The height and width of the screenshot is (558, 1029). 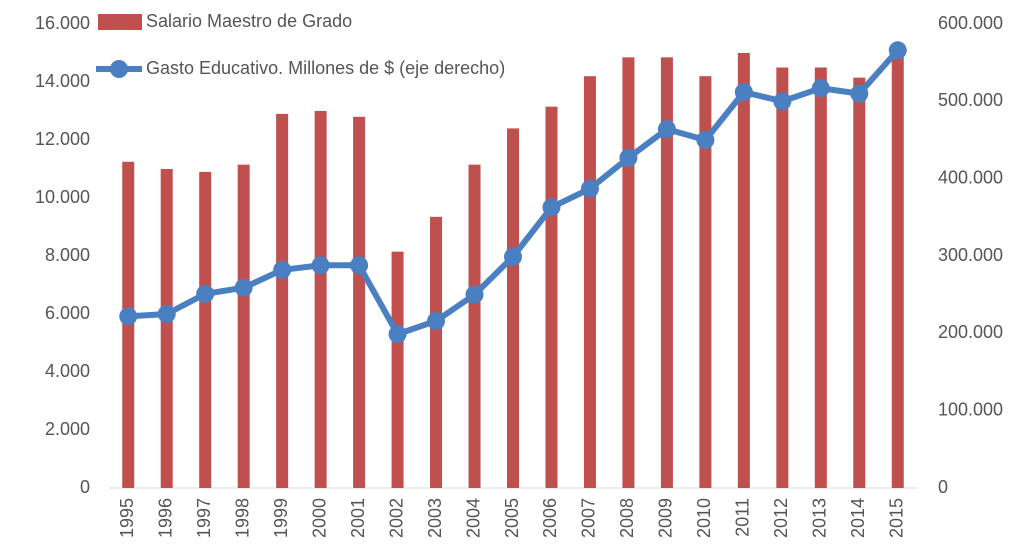 I want to click on x-tick-label: 2008, so click(x=627, y=518).